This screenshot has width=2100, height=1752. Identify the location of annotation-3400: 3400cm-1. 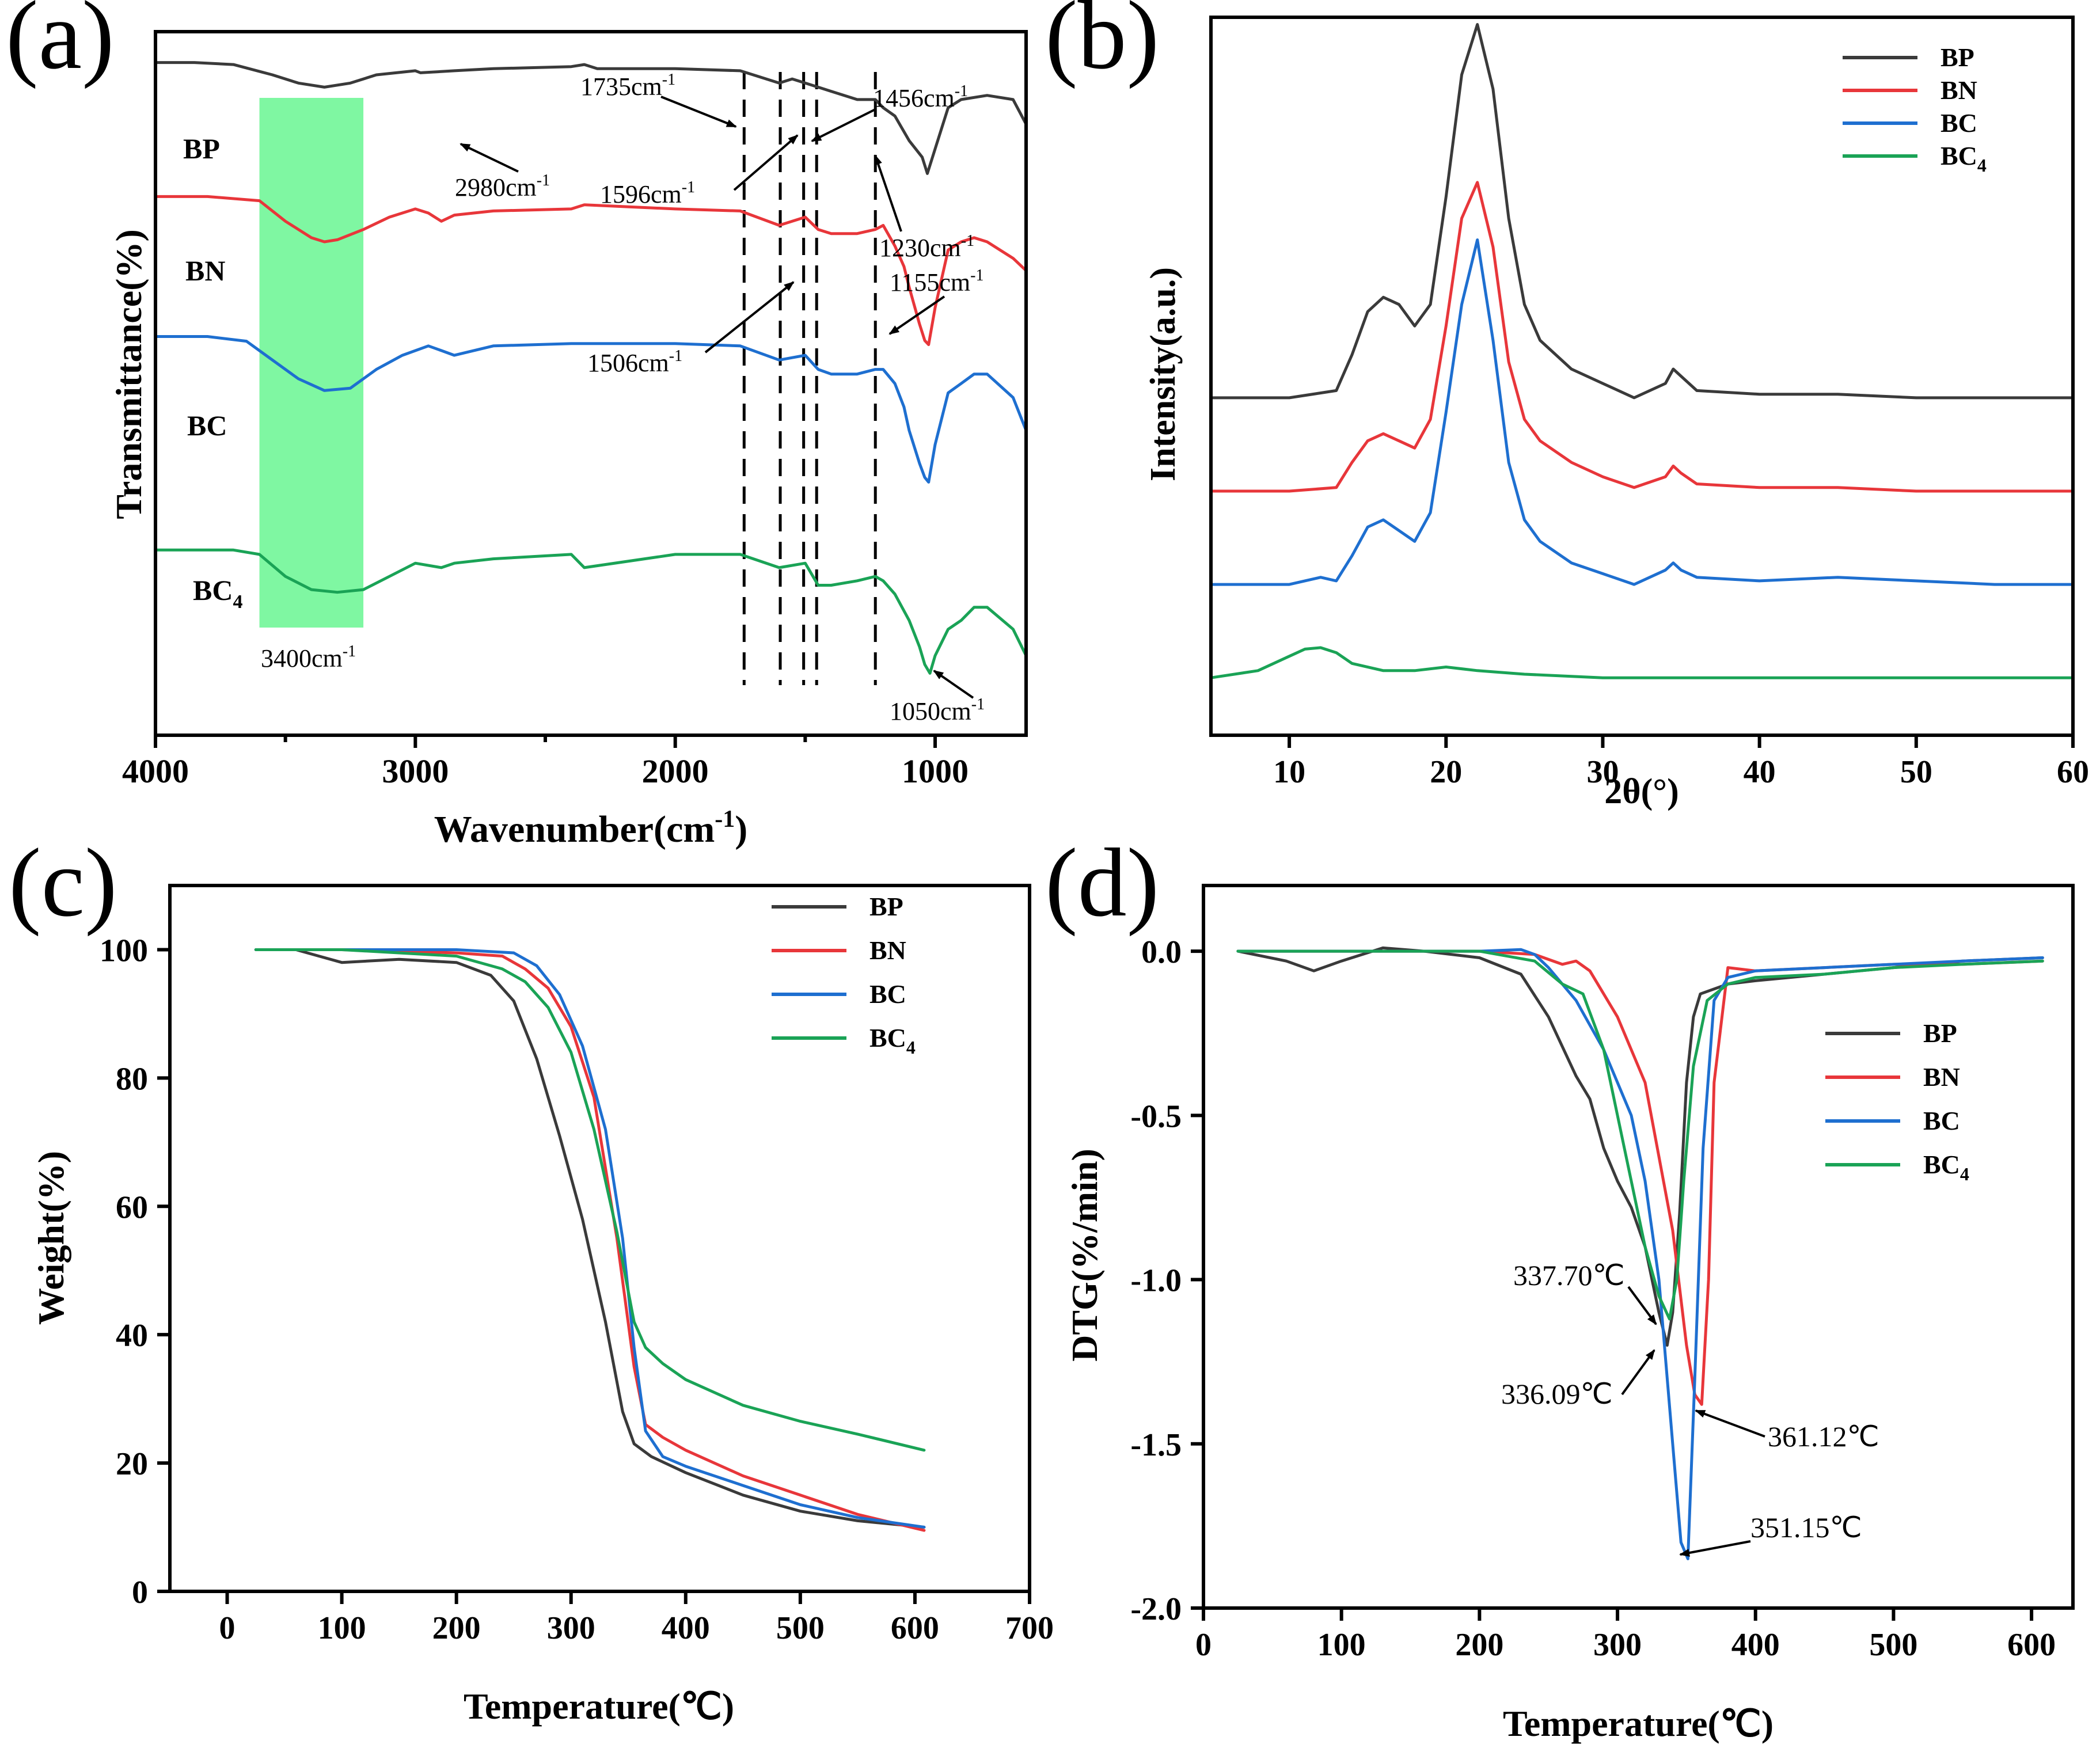
(308, 657).